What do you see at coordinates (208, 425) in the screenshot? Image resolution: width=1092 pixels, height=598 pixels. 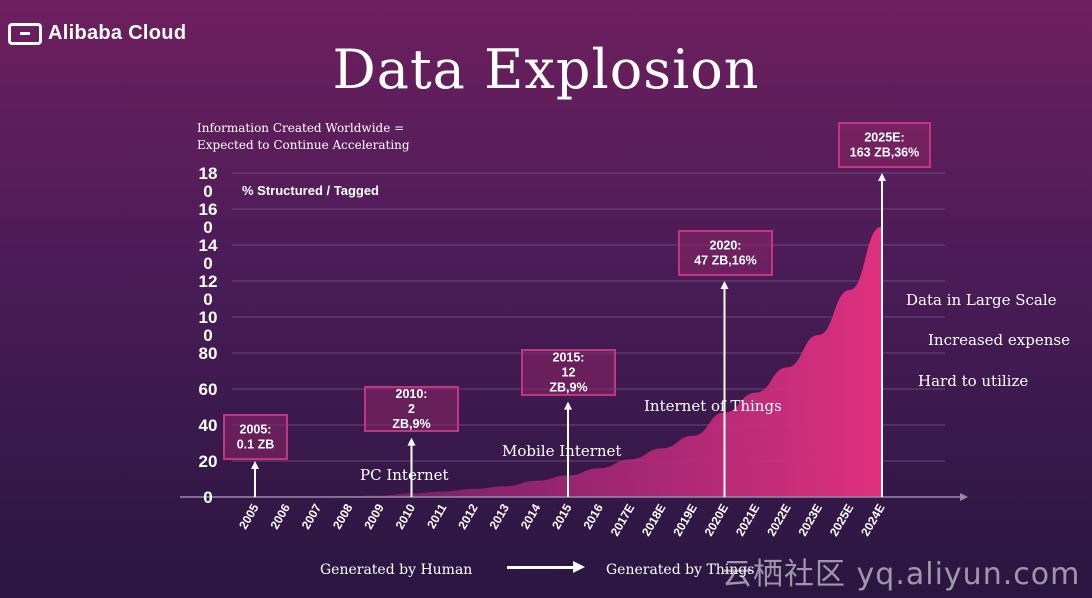 I see `y-tick-label: 40` at bounding box center [208, 425].